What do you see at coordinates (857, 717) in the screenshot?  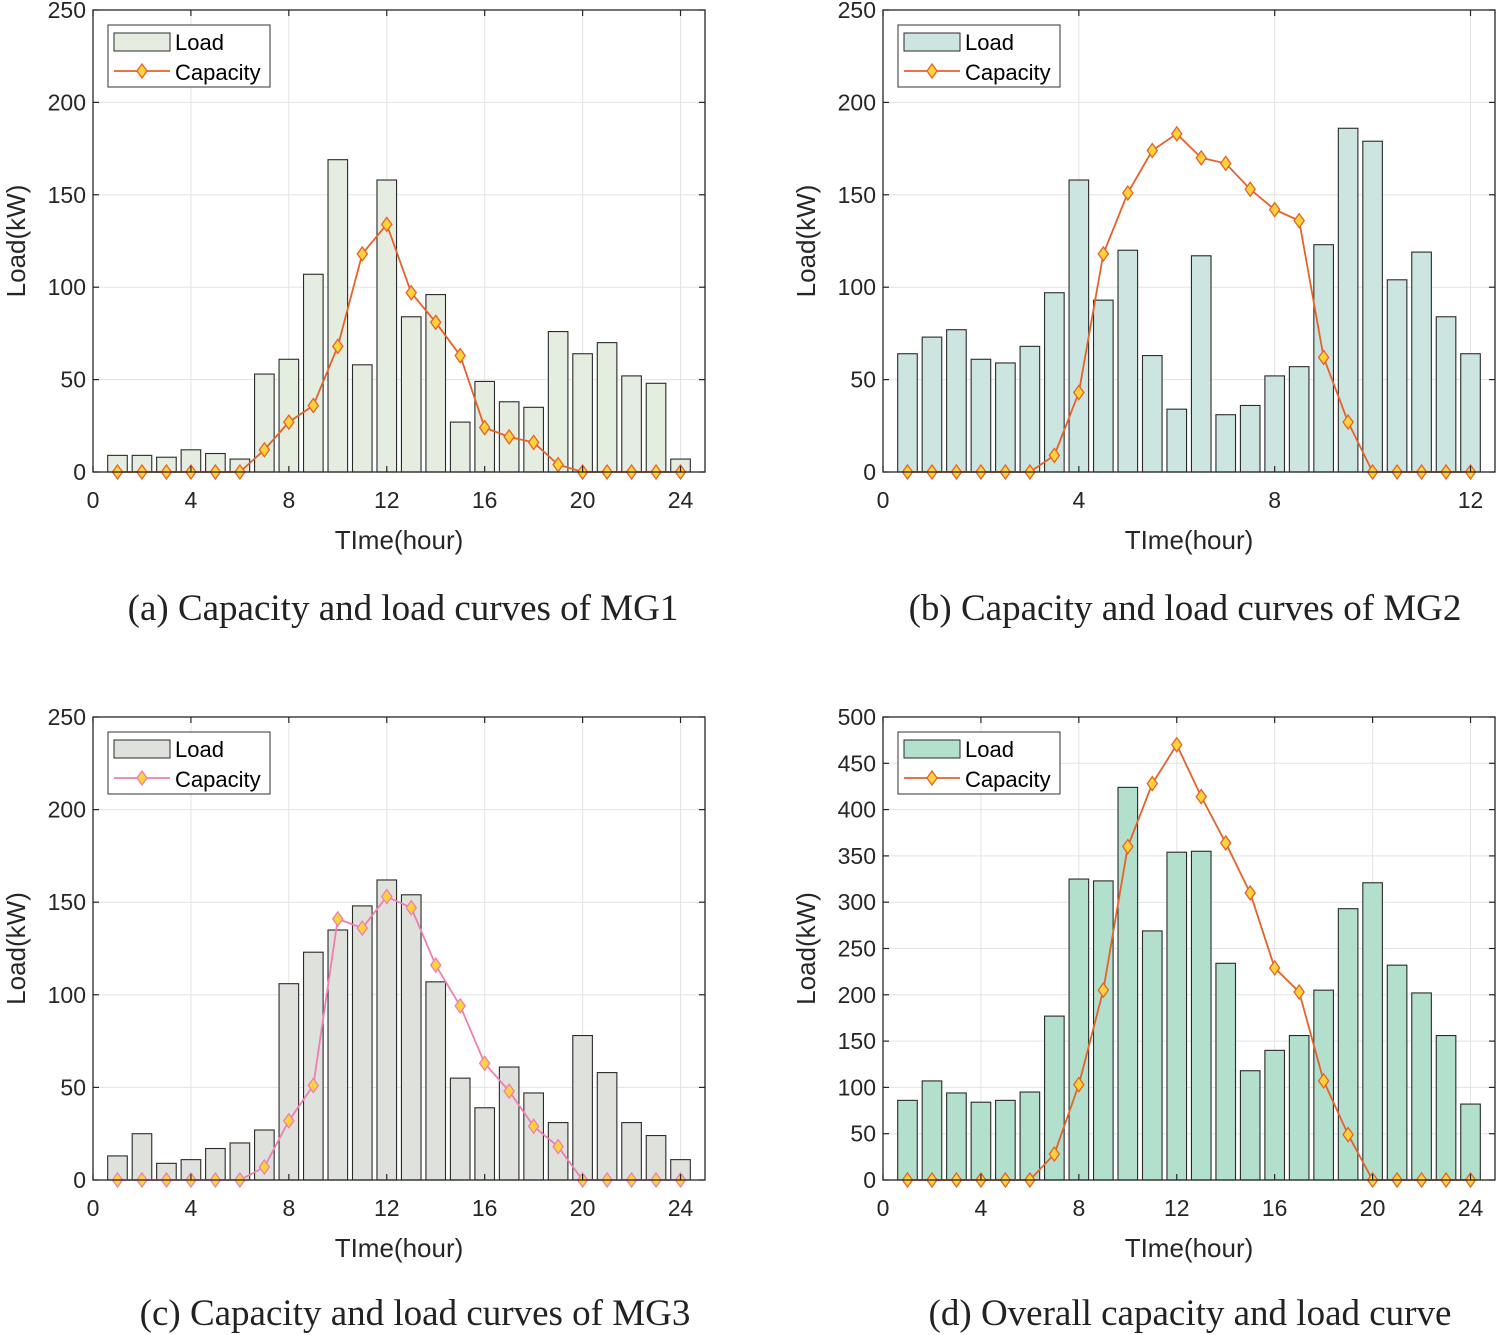 I see `y-tick-label: 500` at bounding box center [857, 717].